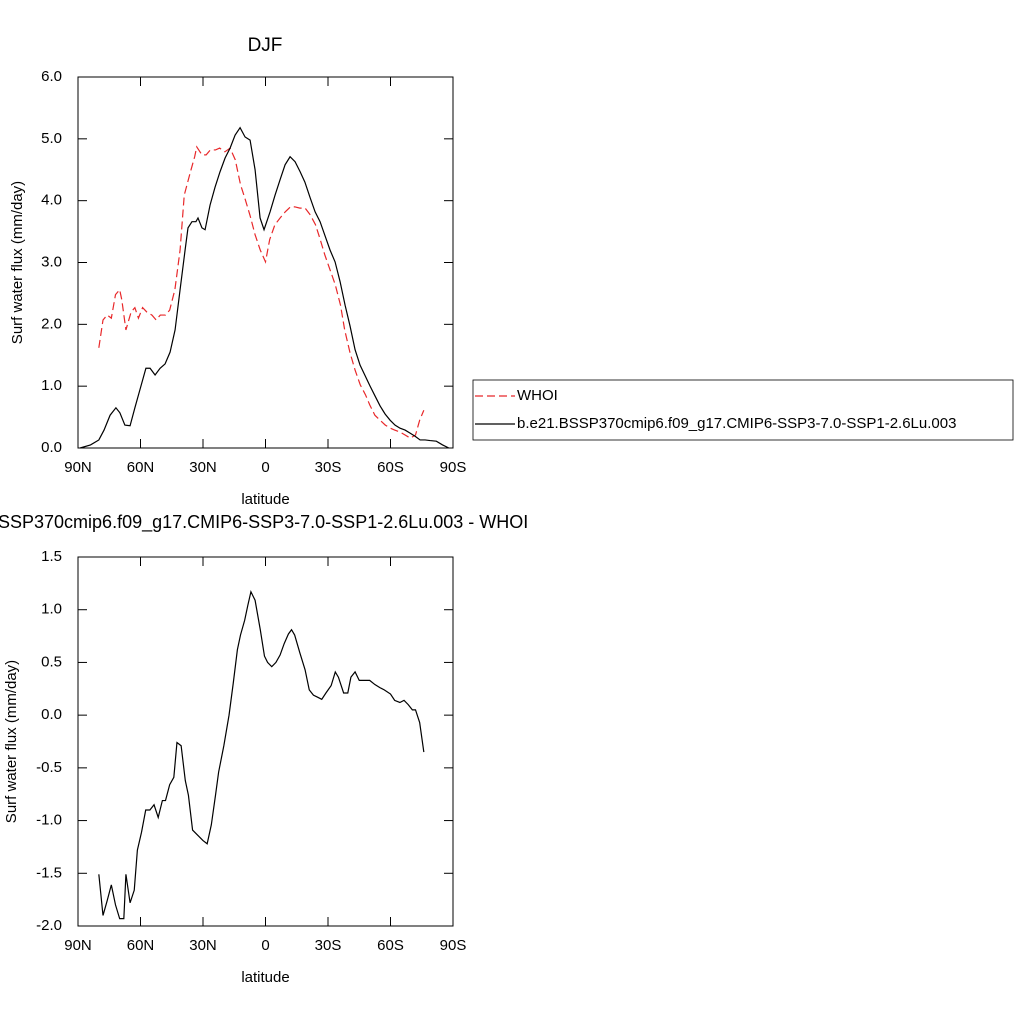 The height and width of the screenshot is (1024, 1024). What do you see at coordinates (49, 767) in the screenshot?
I see `y-tick-label: -0.5` at bounding box center [49, 767].